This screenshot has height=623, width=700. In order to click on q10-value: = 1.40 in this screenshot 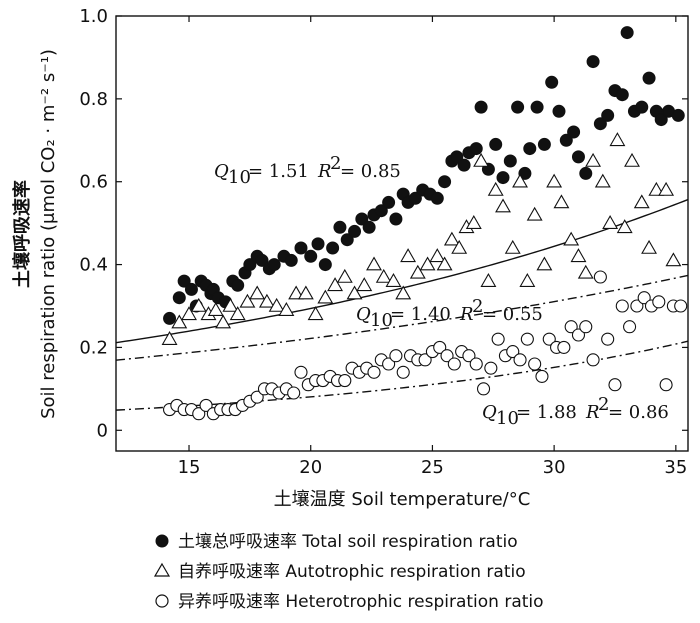, I will do `click(420, 314)`.